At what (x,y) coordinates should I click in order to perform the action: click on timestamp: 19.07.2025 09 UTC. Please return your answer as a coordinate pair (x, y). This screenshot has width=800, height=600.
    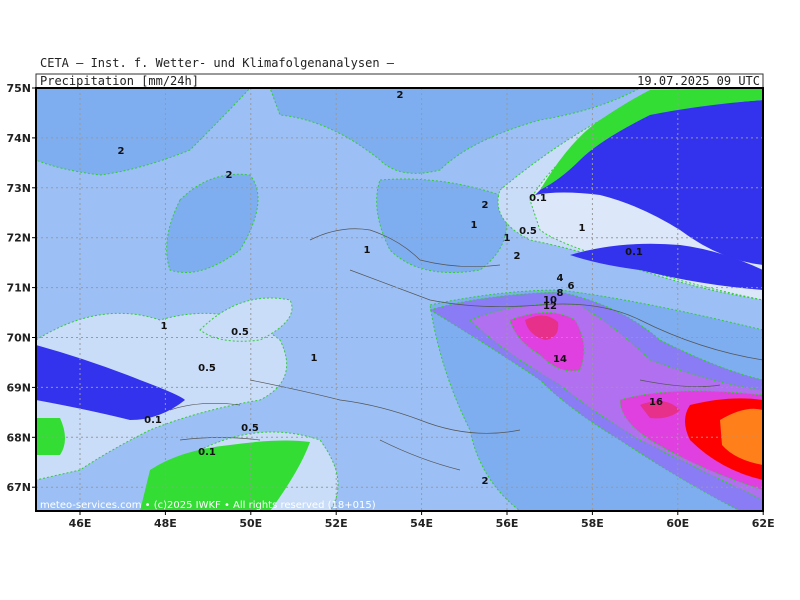
    Looking at the image, I should click on (698, 81).